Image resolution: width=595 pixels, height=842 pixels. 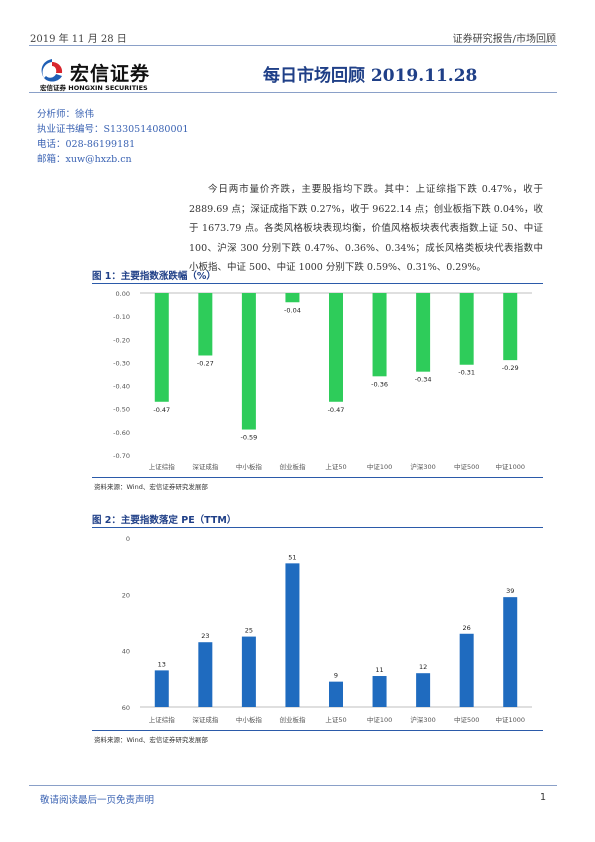 I want to click on y-tick-label: 40, so click(x=126, y=652).